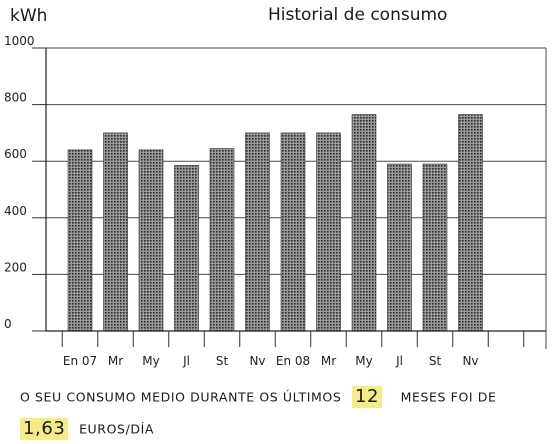 The width and height of the screenshot is (556, 444). I want to click on summary-line-2: 1,63 EUROS/DÍA, so click(87, 429).